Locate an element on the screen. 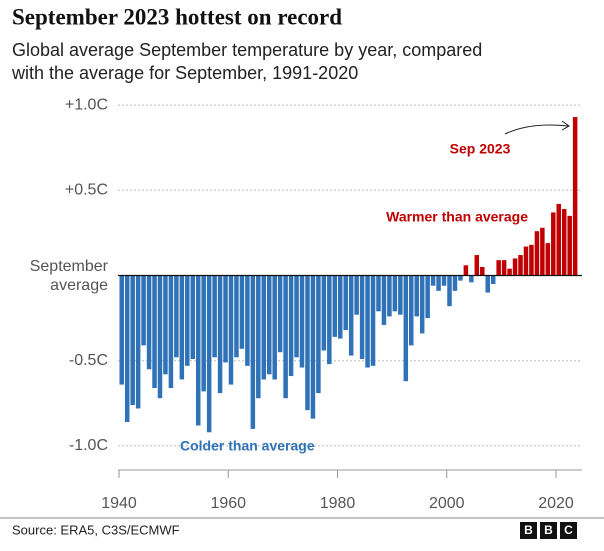 Image resolution: width=604 pixels, height=551 pixels. y-tick-label: -0.5C is located at coordinates (88, 360).